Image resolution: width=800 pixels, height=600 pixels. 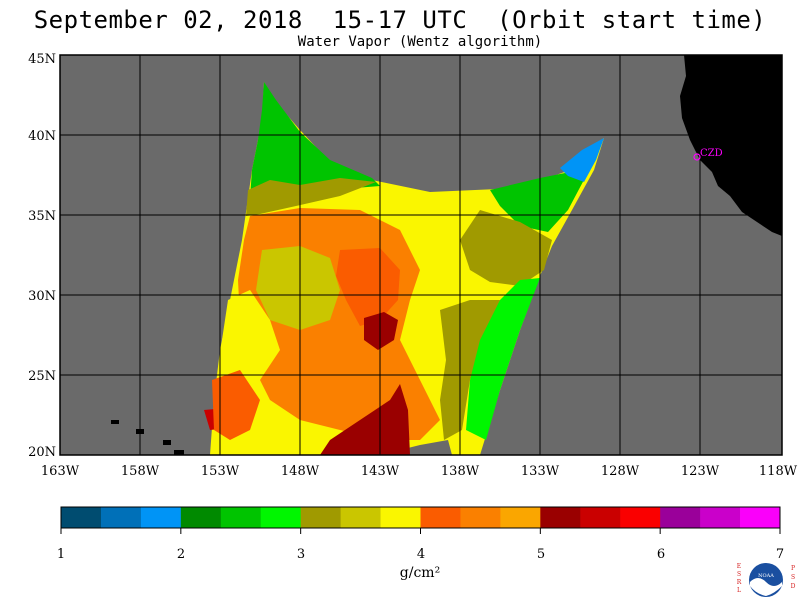 What do you see at coordinates (420, 42) in the screenshot?
I see `map-subtitle: Water Vapor (Wentz algorithm)` at bounding box center [420, 42].